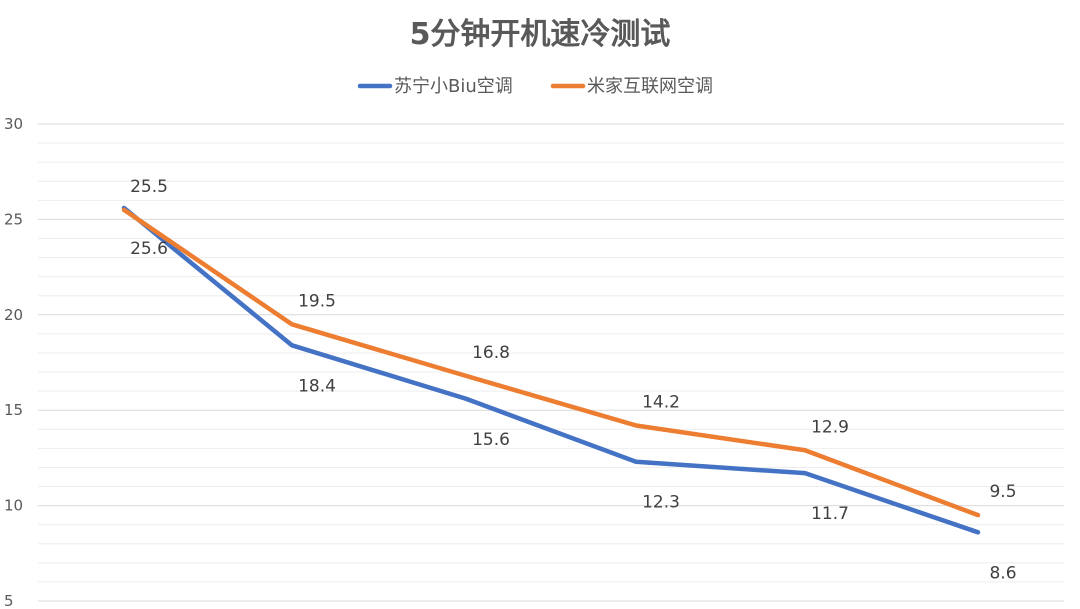 The width and height of the screenshot is (1080, 609). Describe the element at coordinates (830, 427) in the screenshot. I see `data-label-series-2: 12.9` at that location.